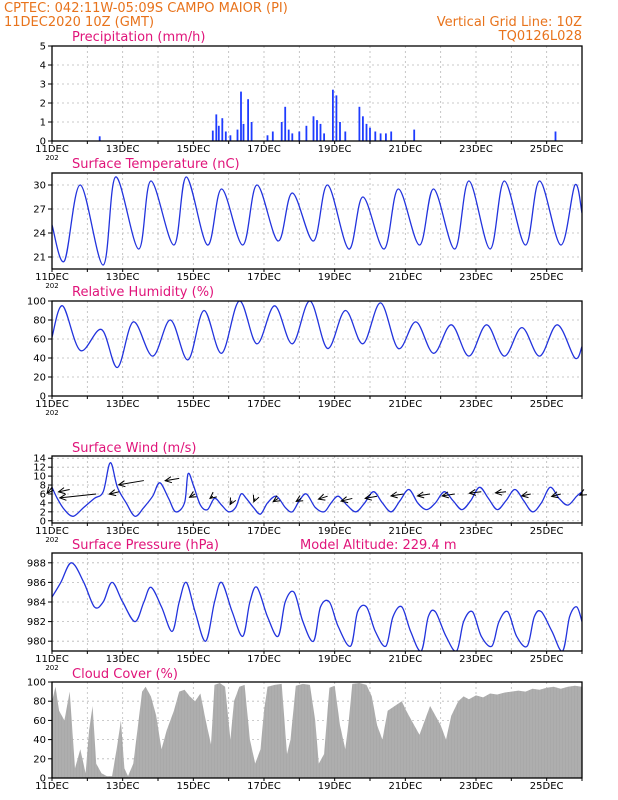 The width and height of the screenshot is (618, 800). Describe the element at coordinates (405, 404) in the screenshot. I see `humidity-xtick-label: 21DEC` at that location.